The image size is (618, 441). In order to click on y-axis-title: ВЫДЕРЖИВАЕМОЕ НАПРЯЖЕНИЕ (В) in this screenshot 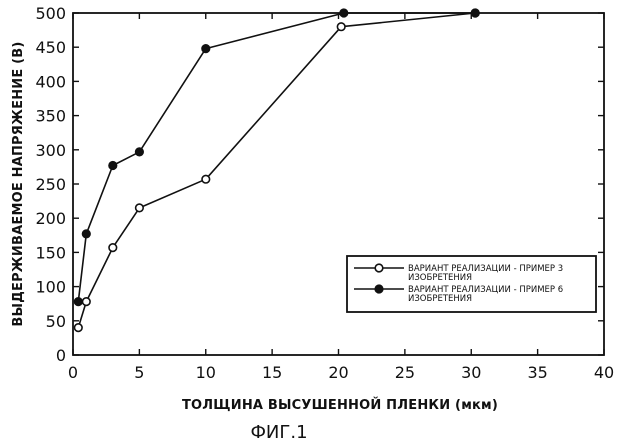, I will do `click(18, 183)`.